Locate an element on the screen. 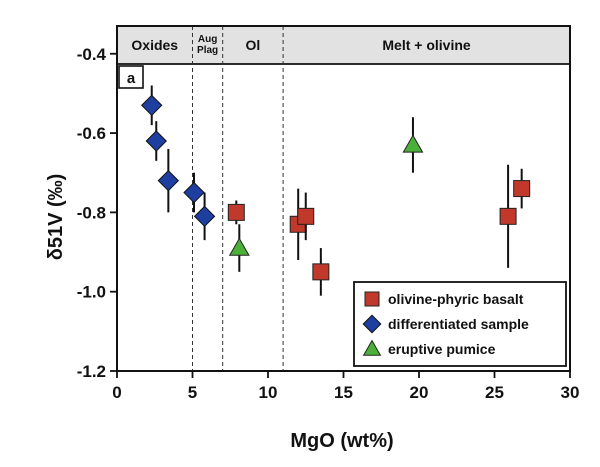 The height and width of the screenshot is (467, 600). phase-band-label-3: Melt + olivine is located at coordinates (426, 45).